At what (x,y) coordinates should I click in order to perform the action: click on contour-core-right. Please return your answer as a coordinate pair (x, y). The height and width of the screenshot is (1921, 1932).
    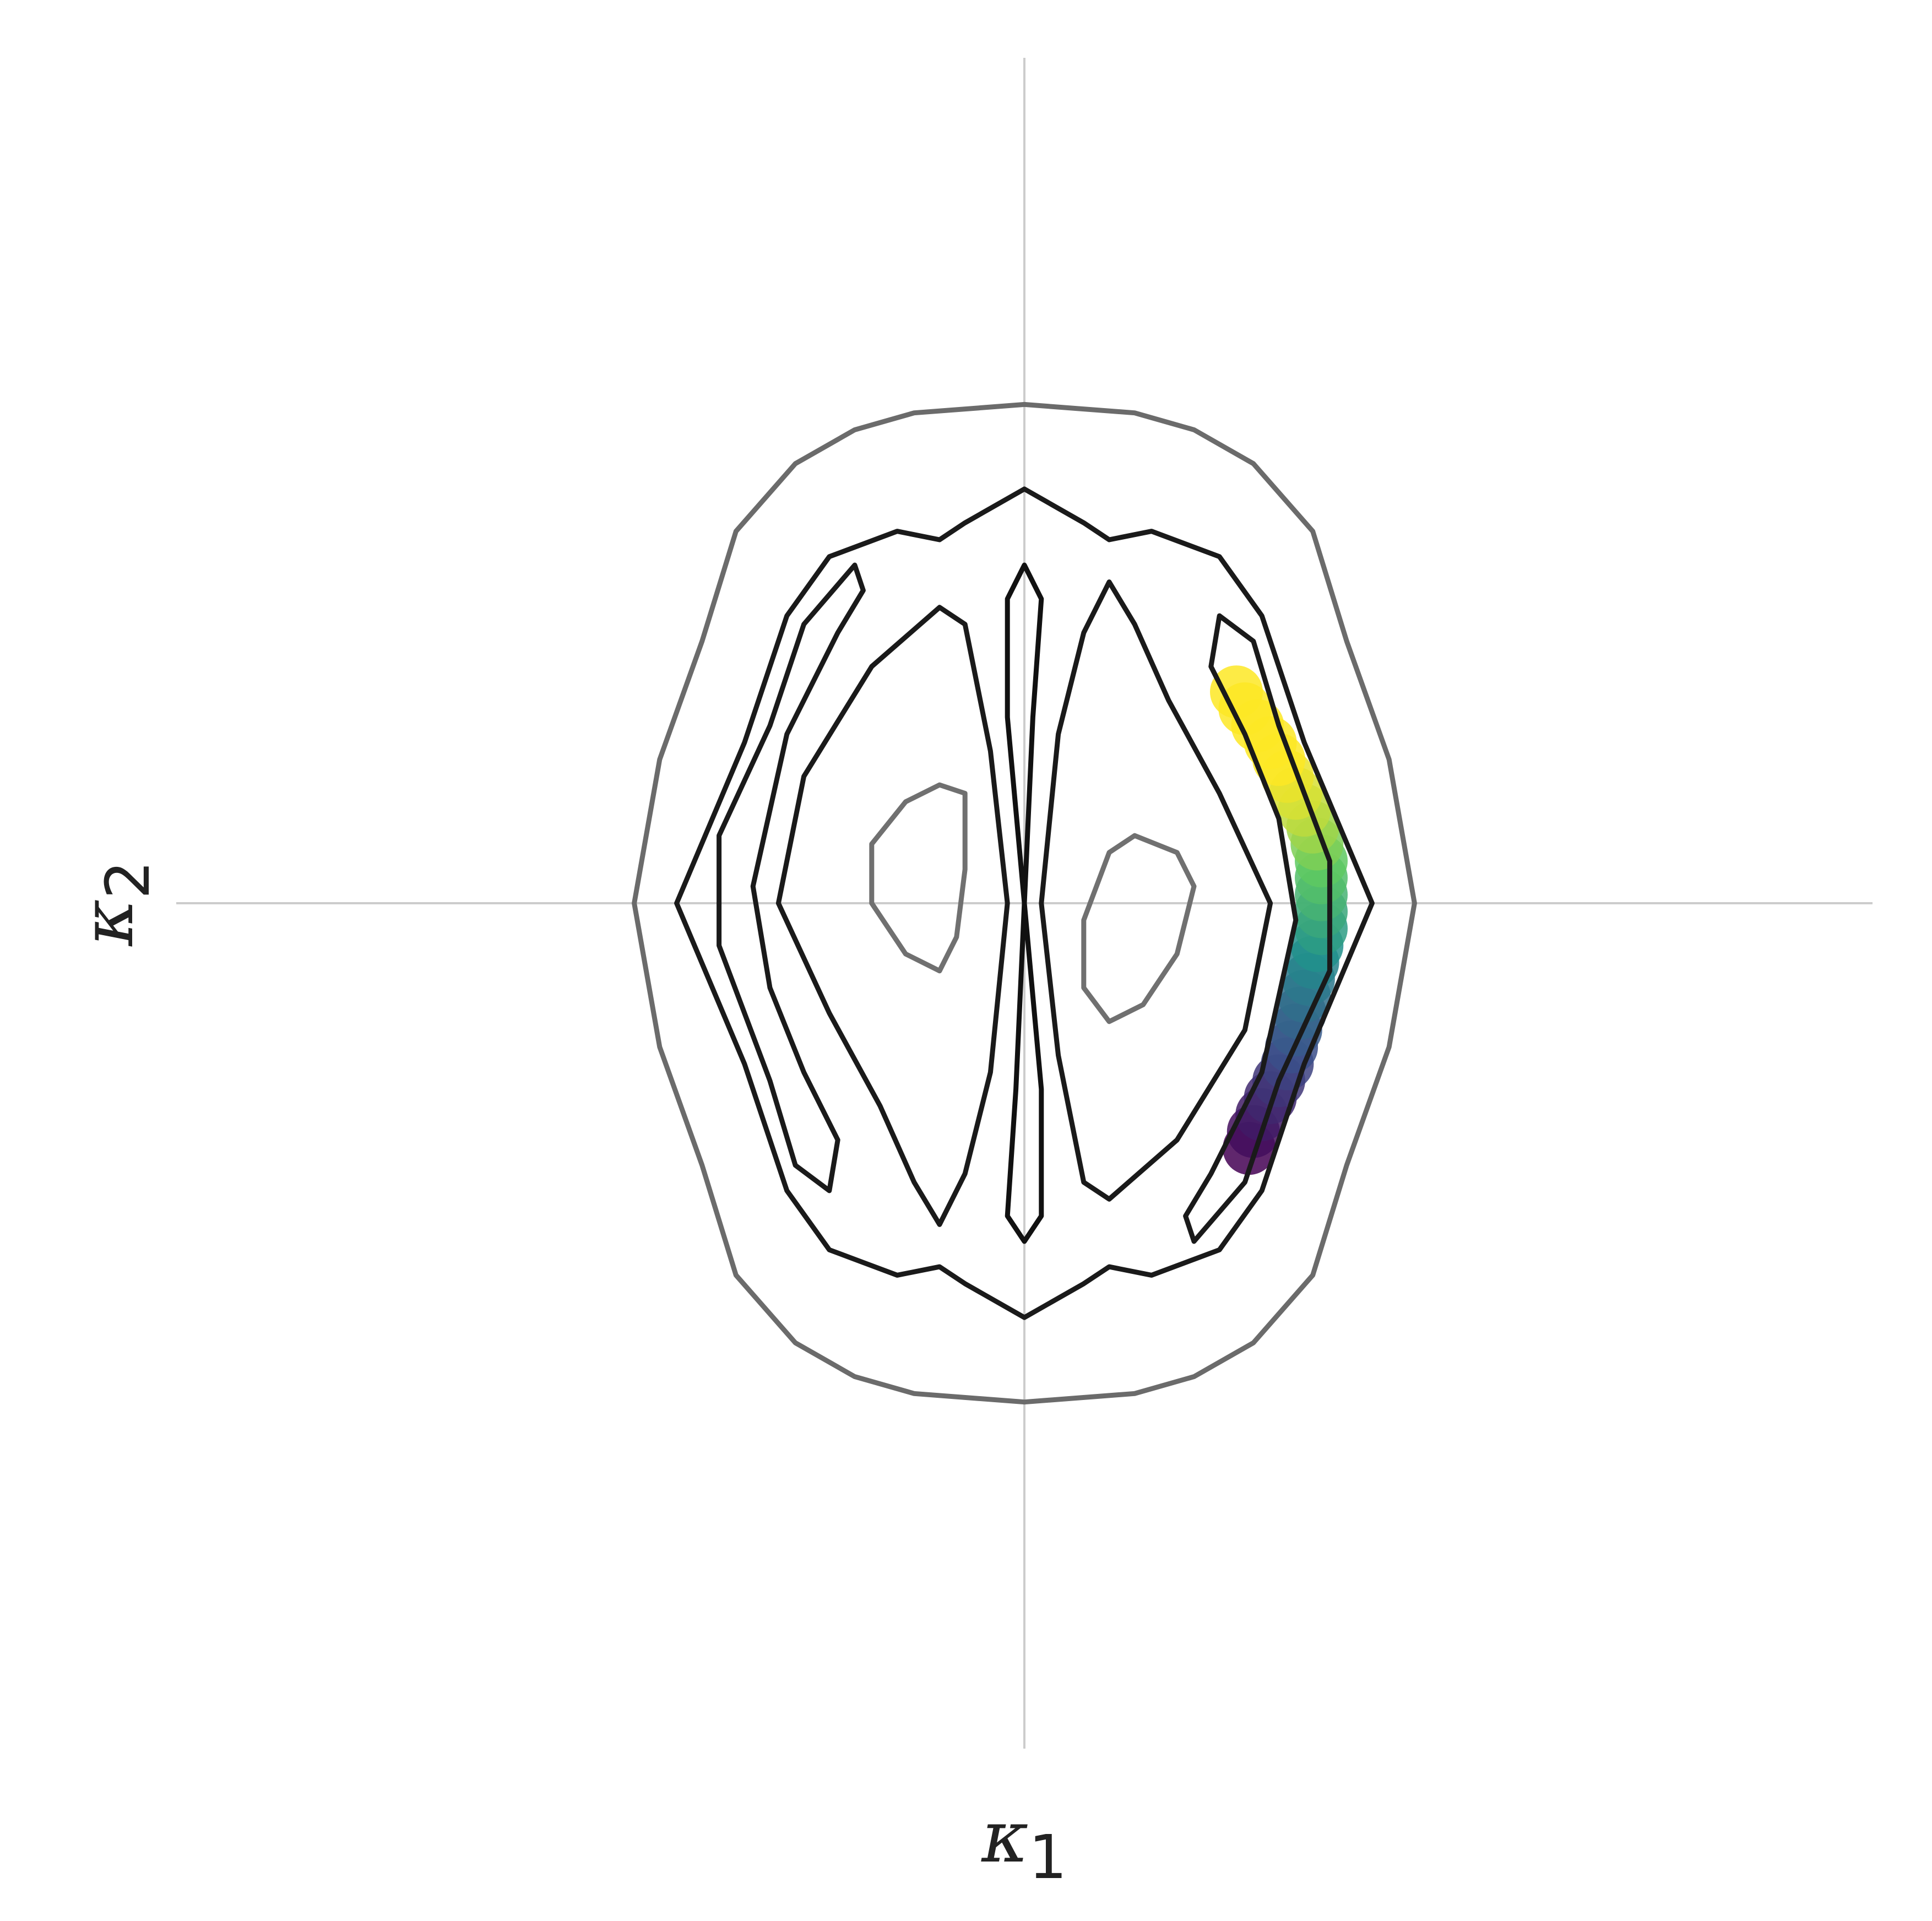
    Looking at the image, I should click on (1139, 928).